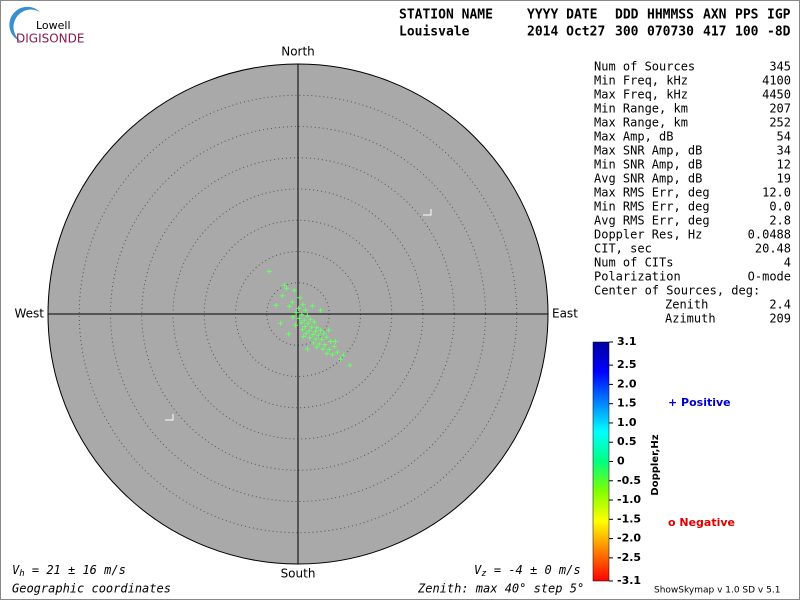 This screenshot has height=600, width=800. What do you see at coordinates (776, 193) in the screenshot?
I see `stat-value: 12.0` at bounding box center [776, 193].